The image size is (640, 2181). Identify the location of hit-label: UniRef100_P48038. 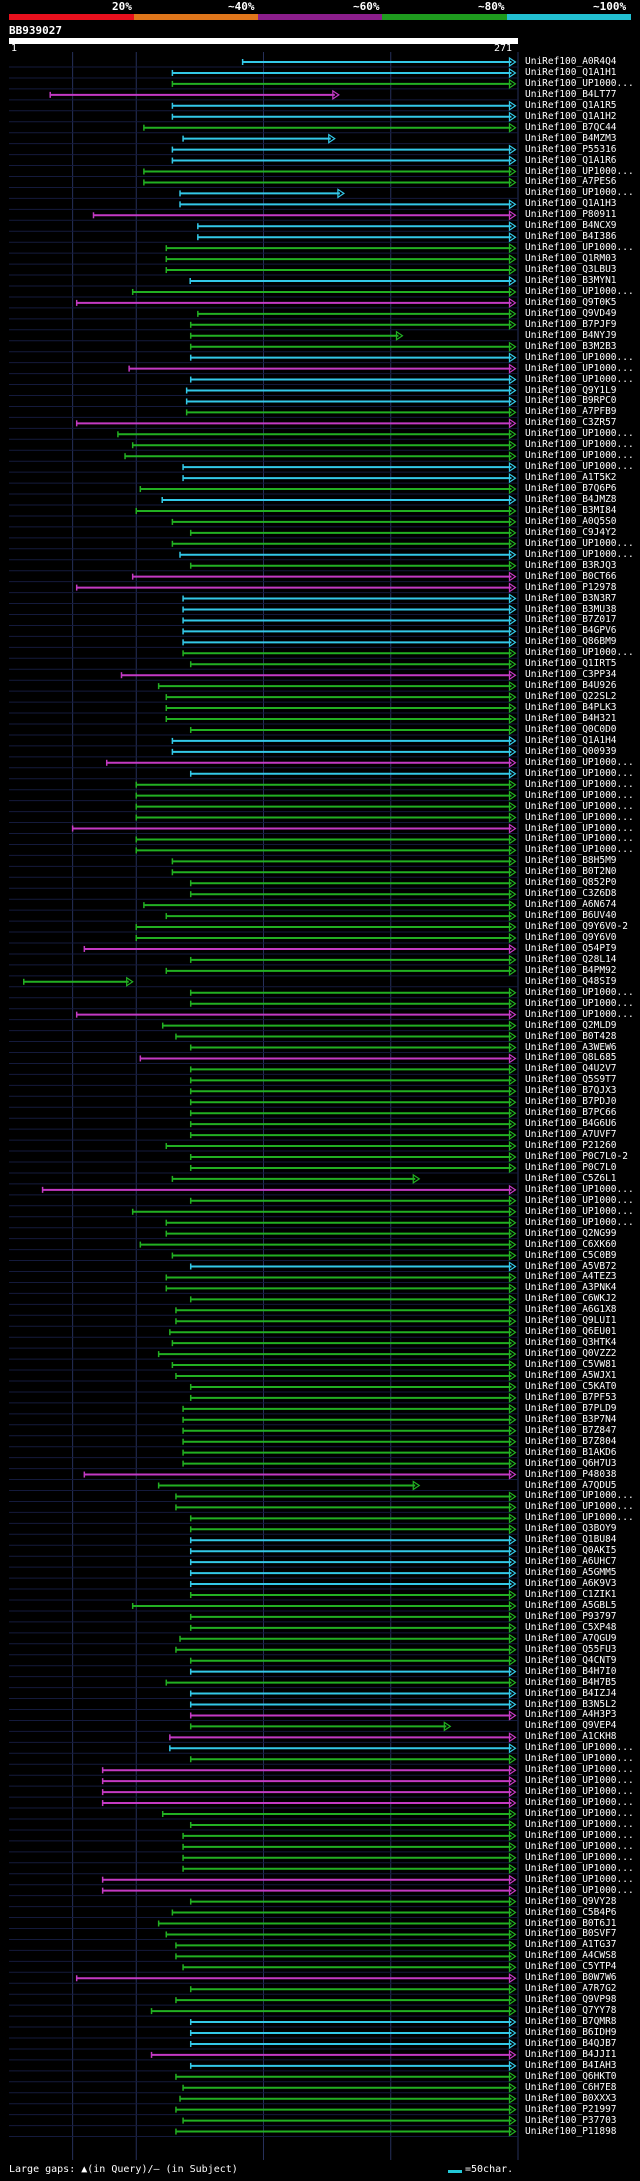
(571, 1474).